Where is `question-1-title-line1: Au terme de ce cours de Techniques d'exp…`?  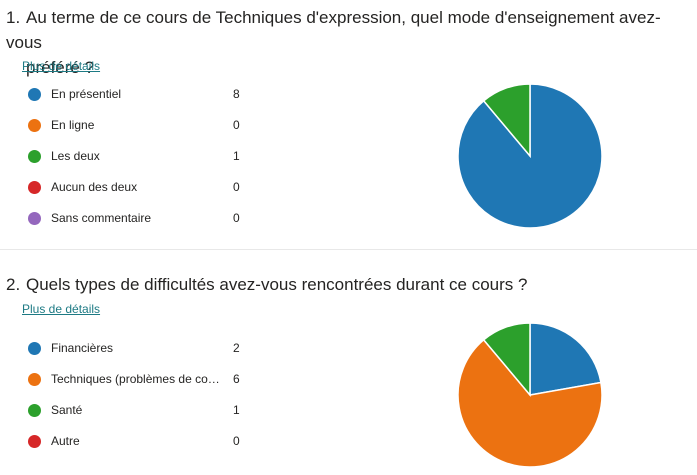 question-1-title-line1: Au terme de ce cours de Techniques d'exp… is located at coordinates (333, 30).